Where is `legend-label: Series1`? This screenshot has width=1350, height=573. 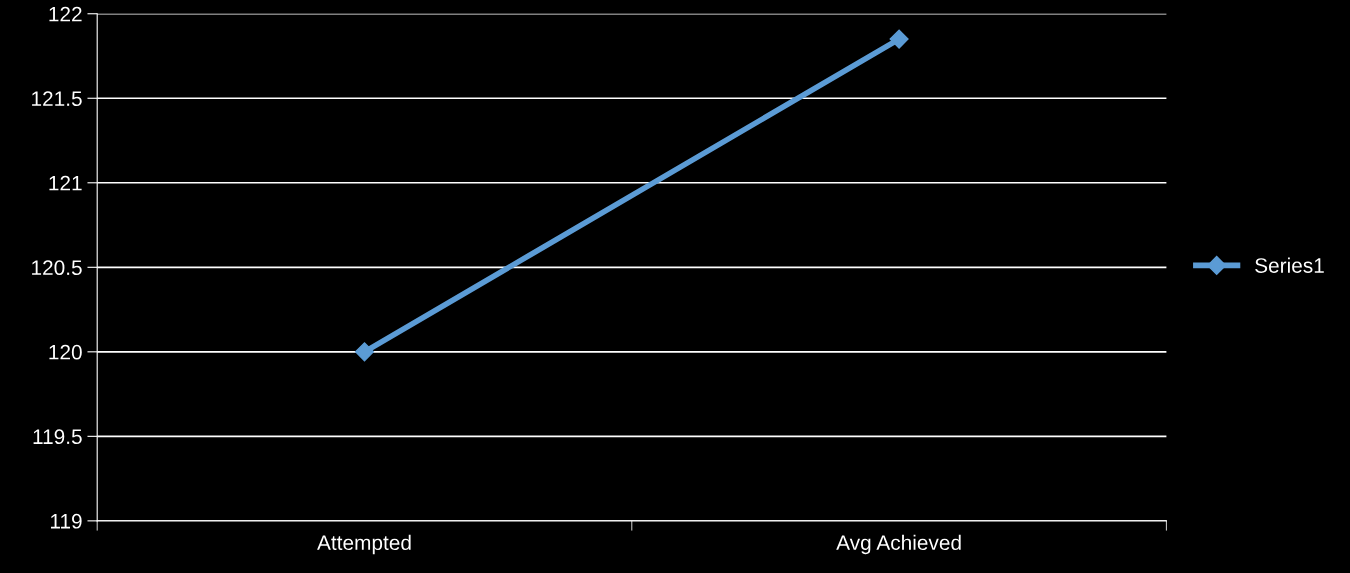
legend-label: Series1 is located at coordinates (1289, 265).